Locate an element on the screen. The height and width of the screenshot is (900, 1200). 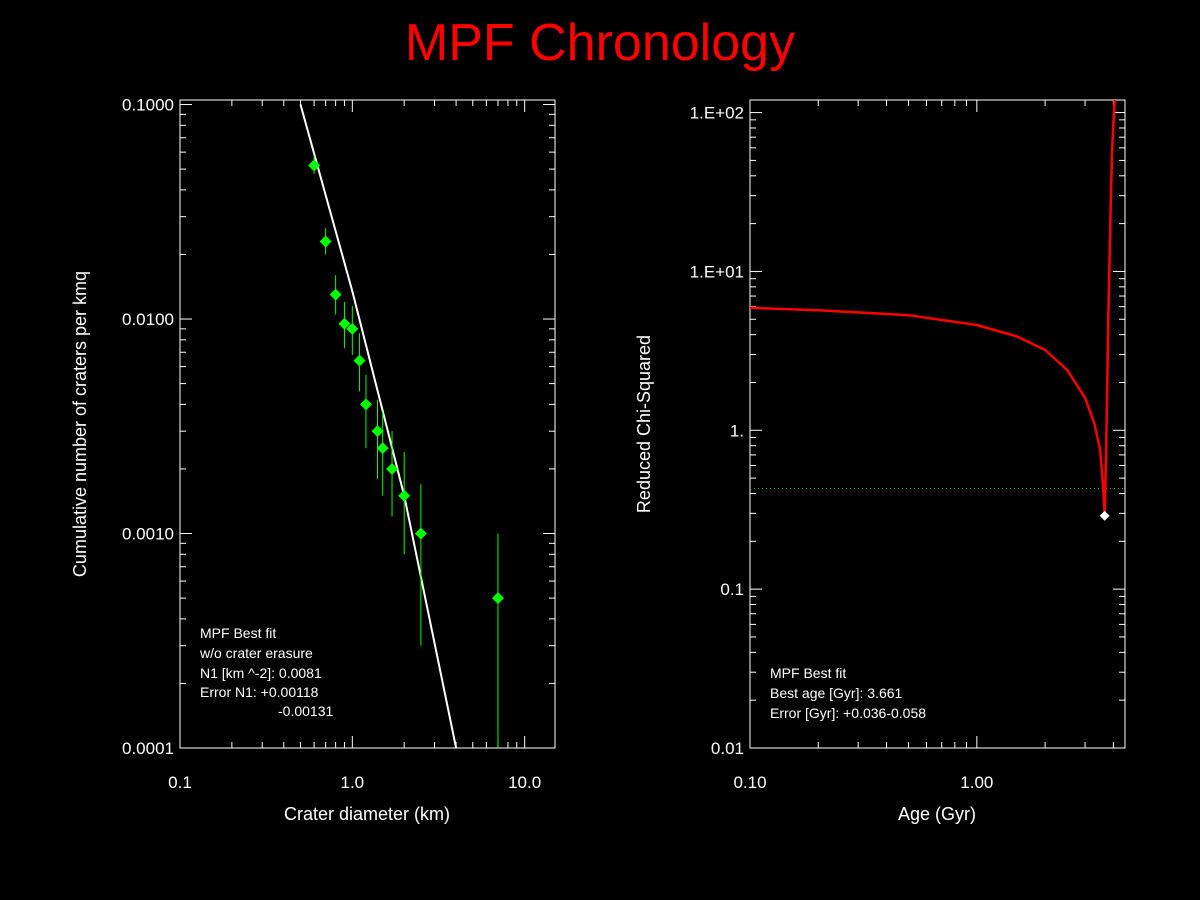
left-y-tick-label: 0.0010 is located at coordinates (148, 534).